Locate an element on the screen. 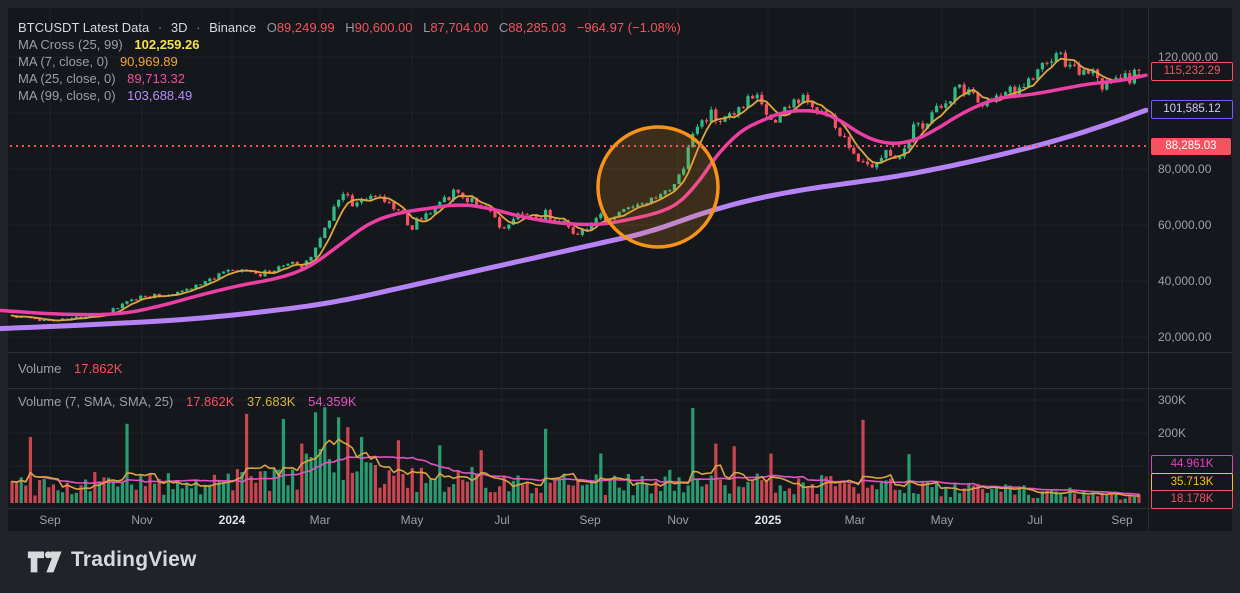 This screenshot has height=593, width=1240. volume-sma25-value: 54.359K is located at coordinates (332, 401).